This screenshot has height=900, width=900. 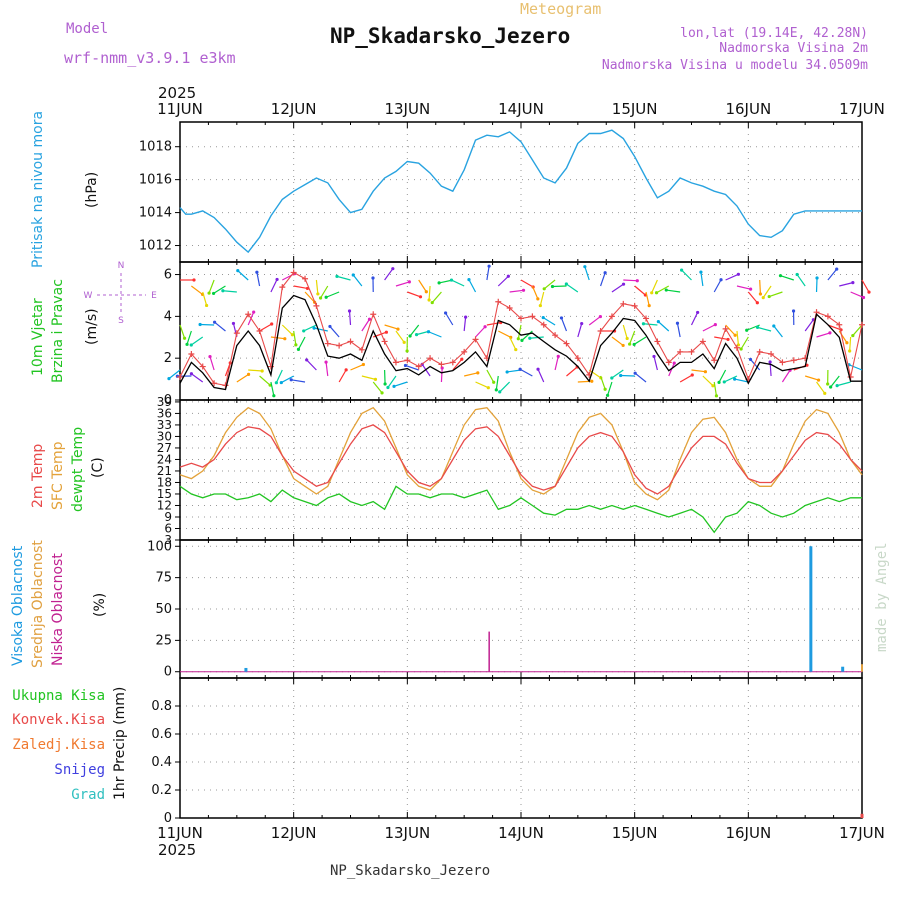 I want to click on temperature-ytick-label: 18, so click(x=164, y=482).